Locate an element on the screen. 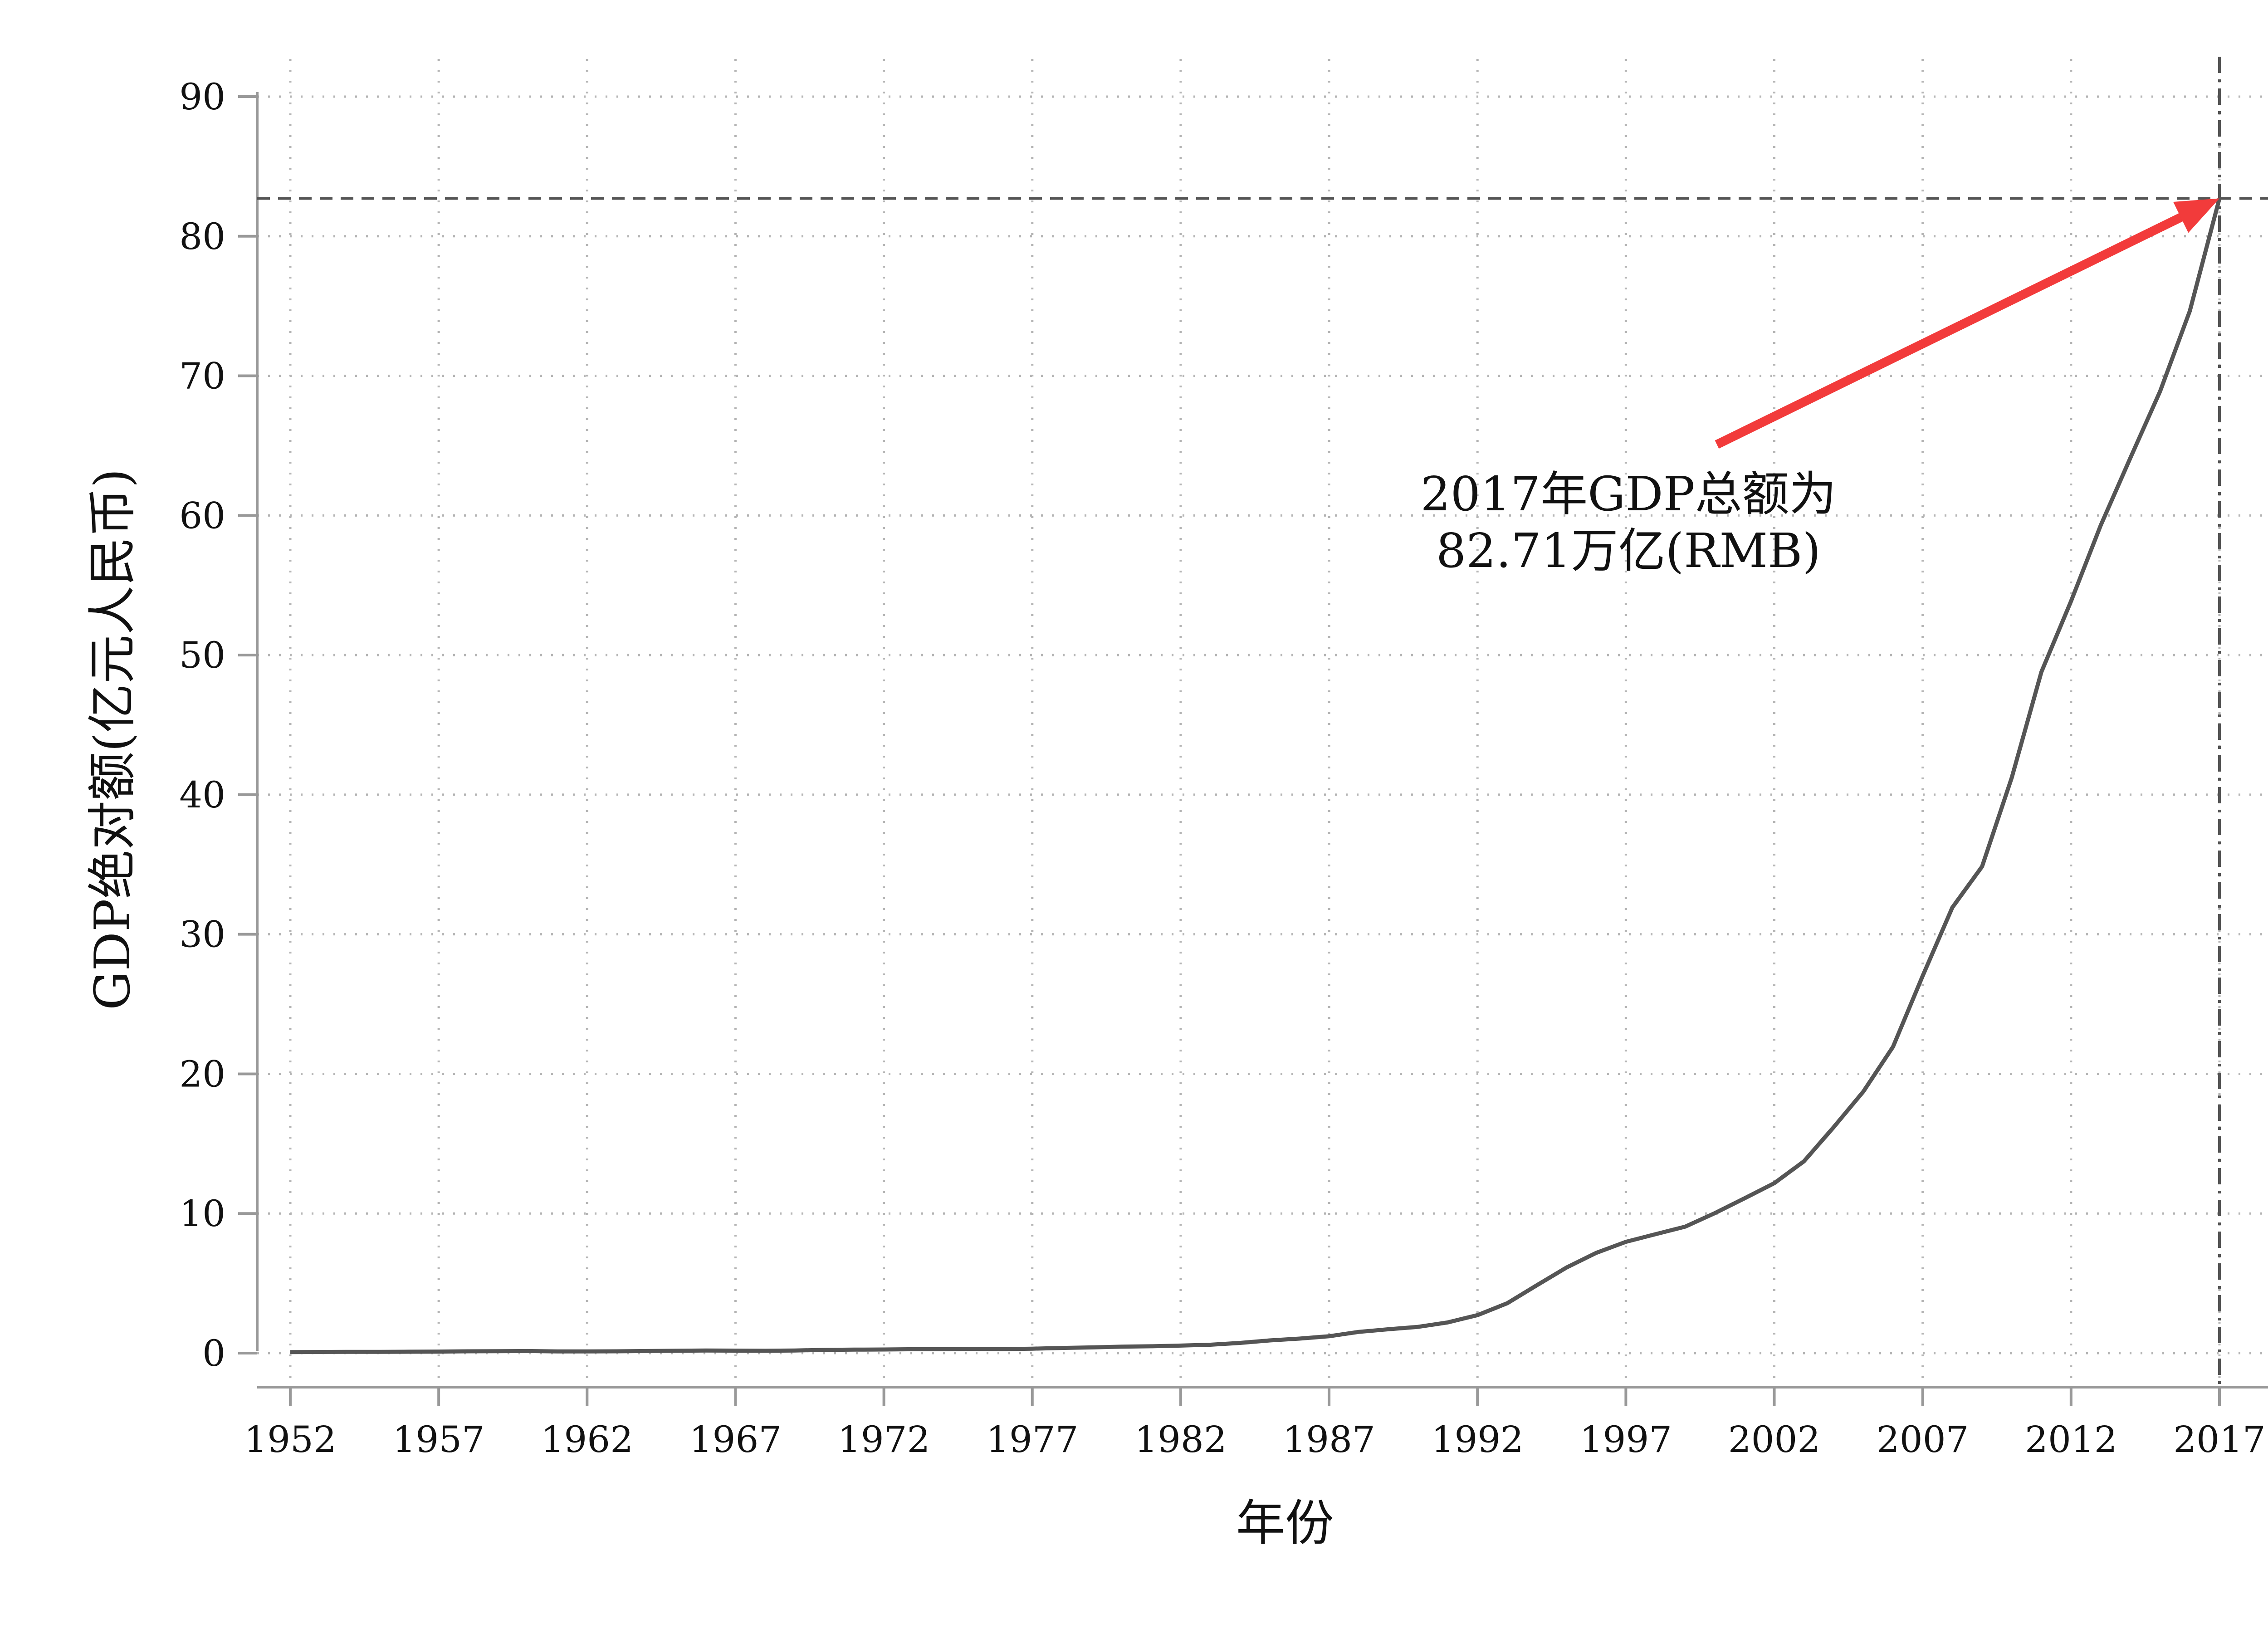 The width and height of the screenshot is (2268, 1633). x-tick-label: 2017 is located at coordinates (2219, 1439).